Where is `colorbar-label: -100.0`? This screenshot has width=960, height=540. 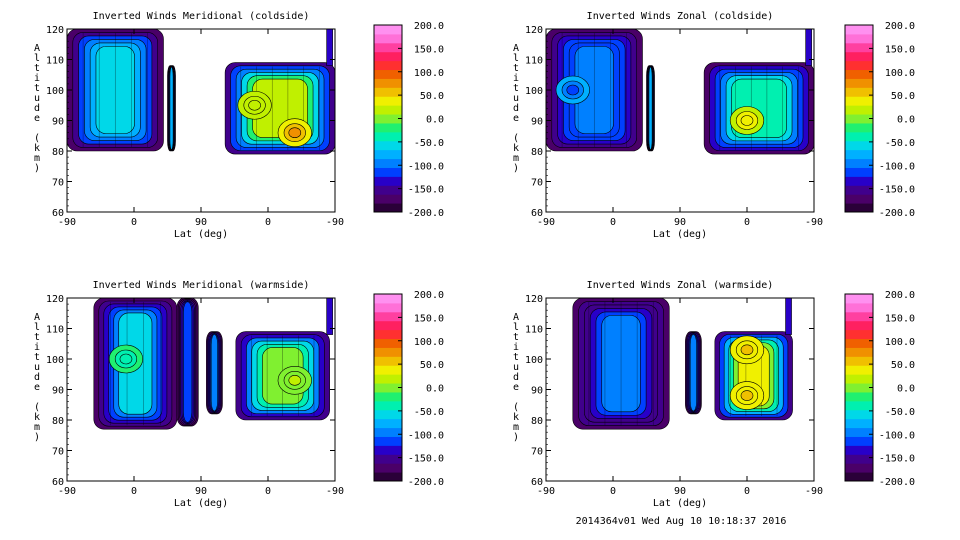 colorbar-label: -100.0 is located at coordinates (897, 166).